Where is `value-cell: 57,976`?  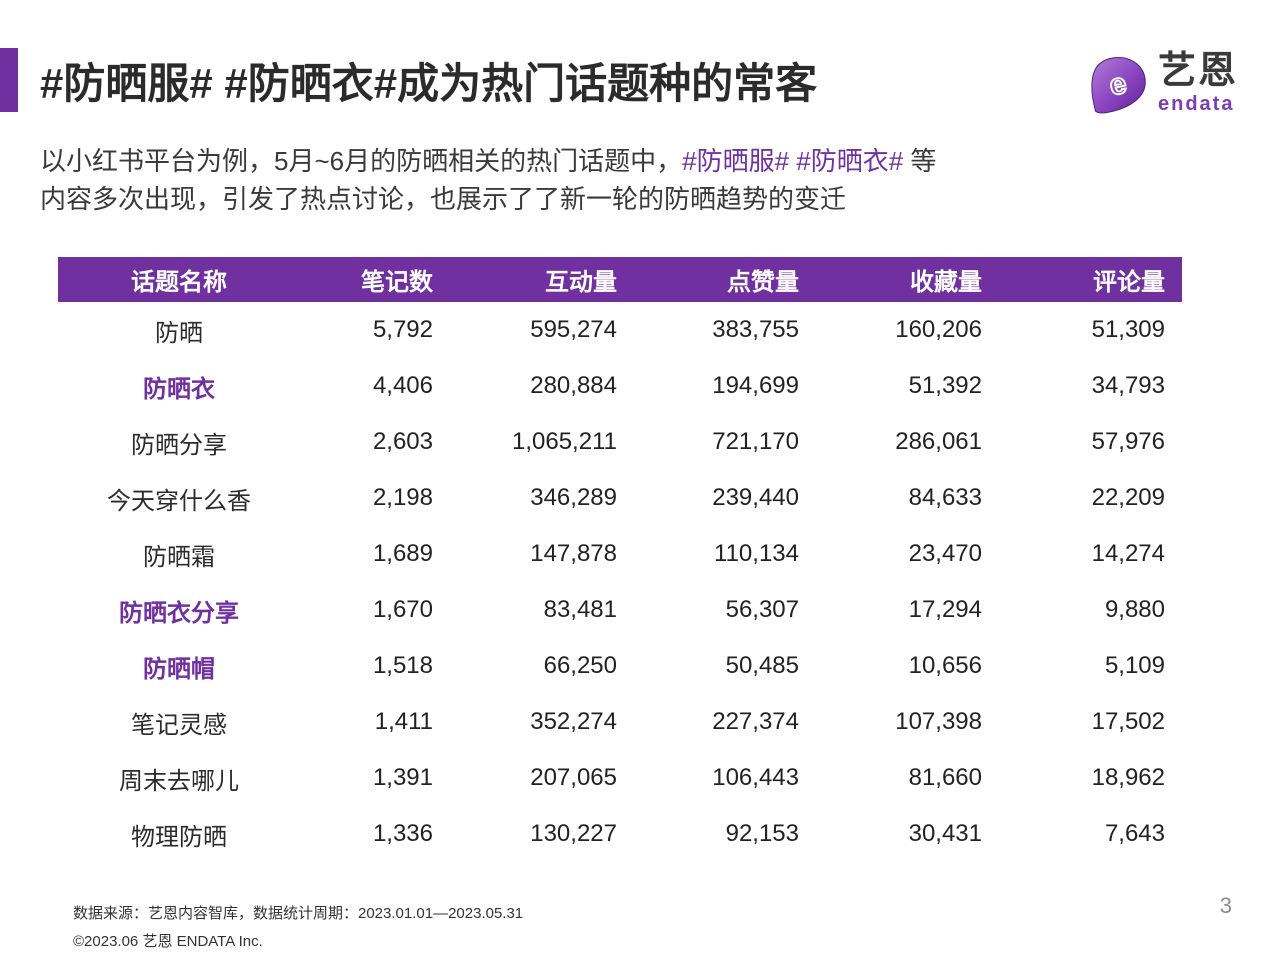 value-cell: 57,976 is located at coordinates (1090, 442).